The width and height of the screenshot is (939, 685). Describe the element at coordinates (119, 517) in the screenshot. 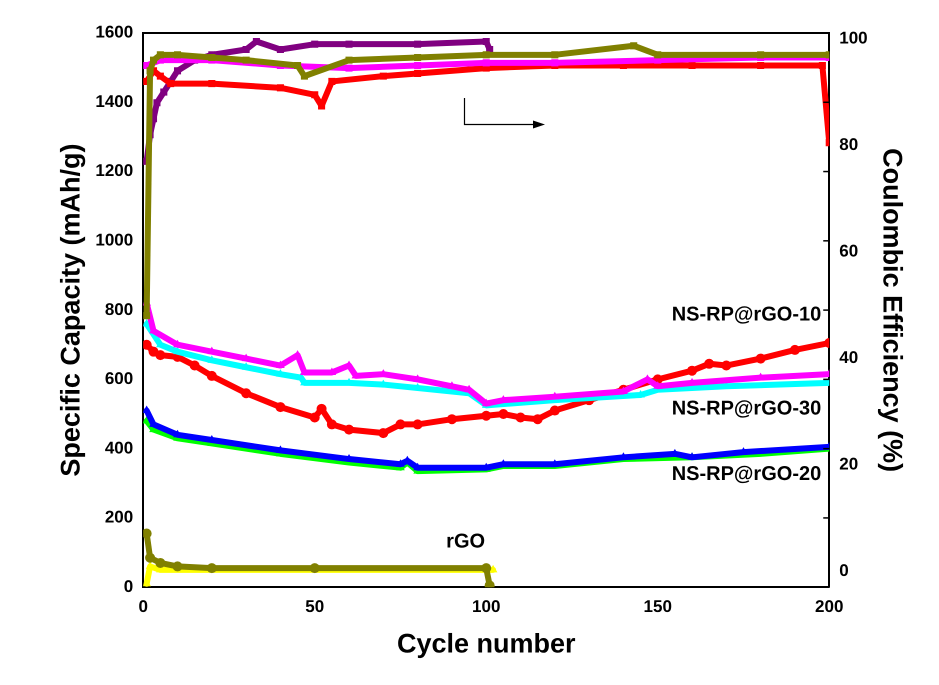

I see `y-tick-label: 200` at that location.